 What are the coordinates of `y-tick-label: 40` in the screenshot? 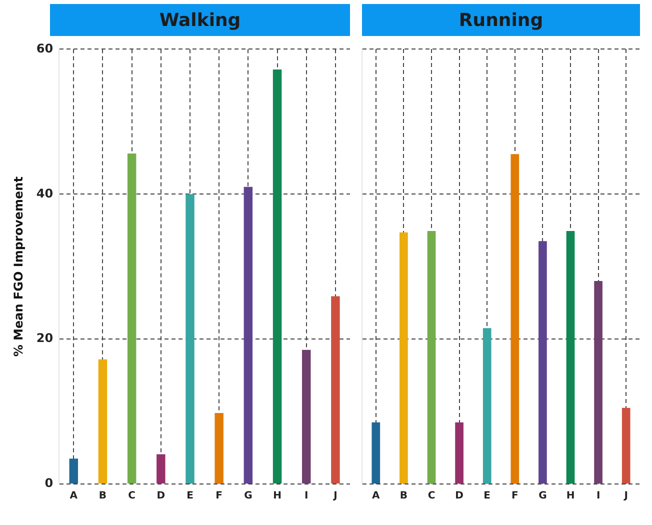 It's located at (45, 193).